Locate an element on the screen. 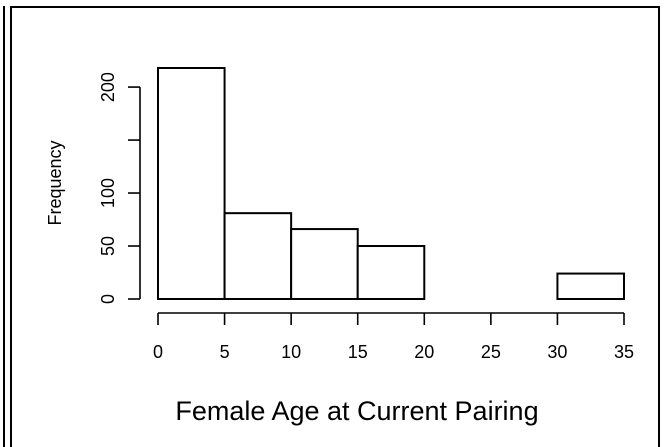 The width and height of the screenshot is (665, 447). y-axis: 0 50 100 200 is located at coordinates (119, 188).